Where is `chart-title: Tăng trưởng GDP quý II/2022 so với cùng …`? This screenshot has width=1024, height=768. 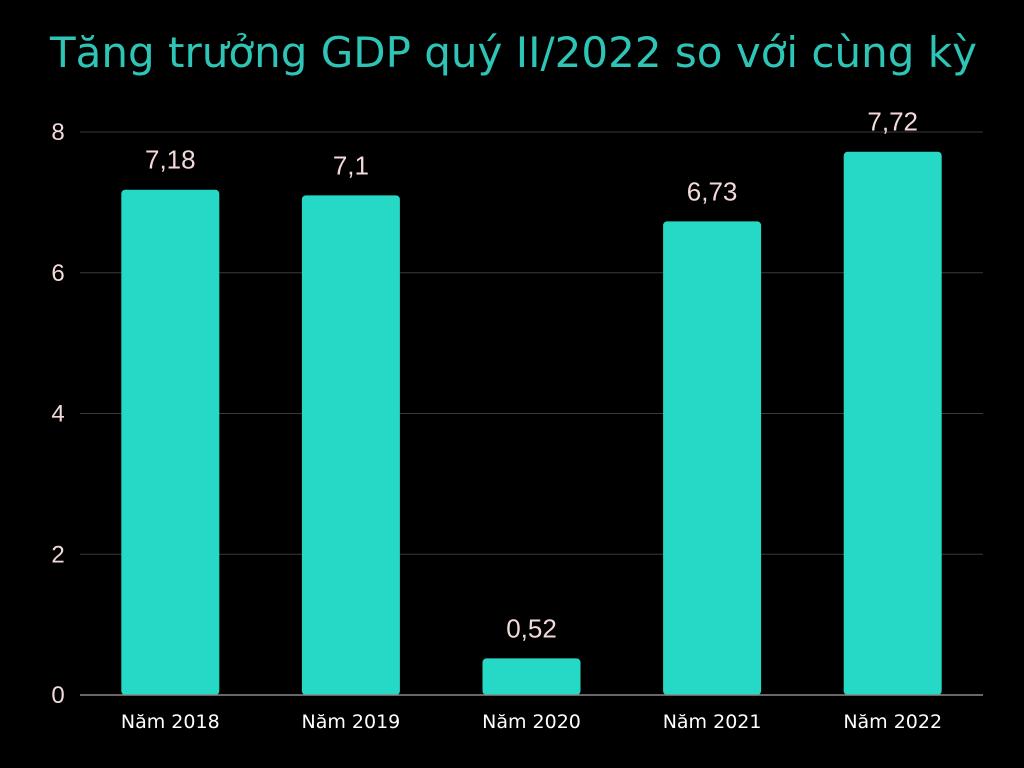
chart-title: Tăng trưởng GDP quý II/2022 so với cùng … is located at coordinates (513, 52).